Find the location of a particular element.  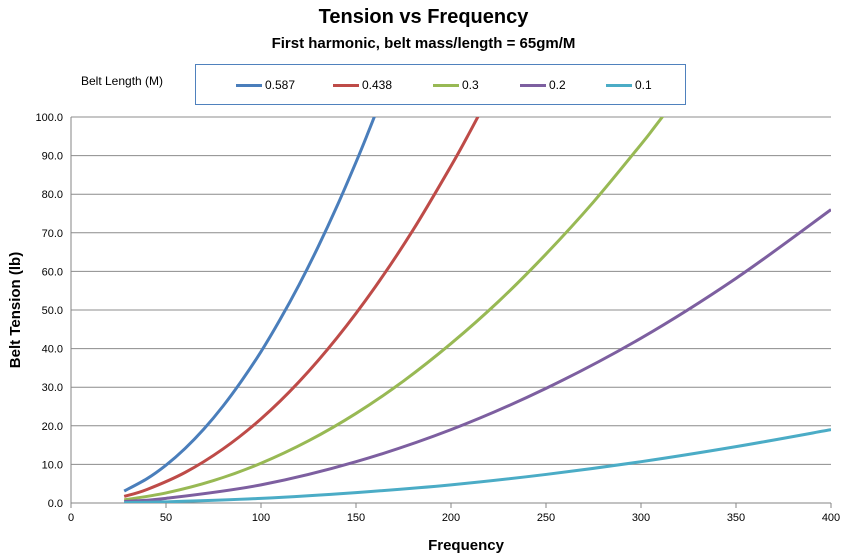

x-tick-label: 400 is located at coordinates (831, 518).